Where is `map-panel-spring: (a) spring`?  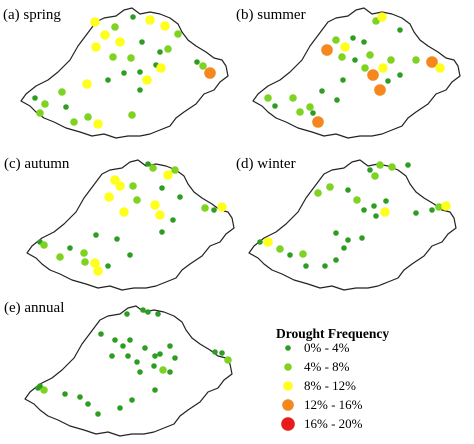
map-panel-spring: (a) spring is located at coordinates (116, 73).